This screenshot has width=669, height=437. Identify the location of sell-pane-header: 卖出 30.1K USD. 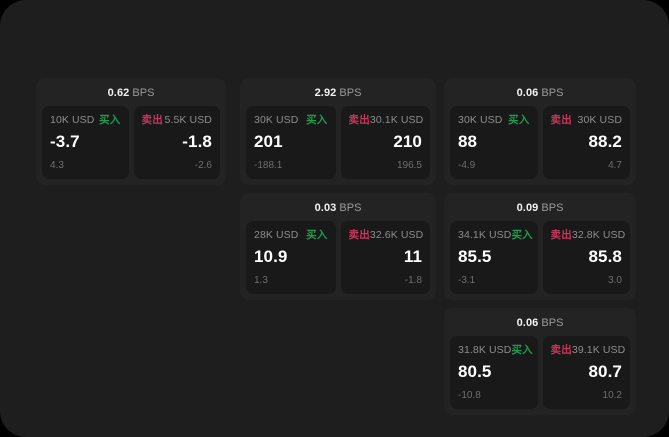
(386, 120).